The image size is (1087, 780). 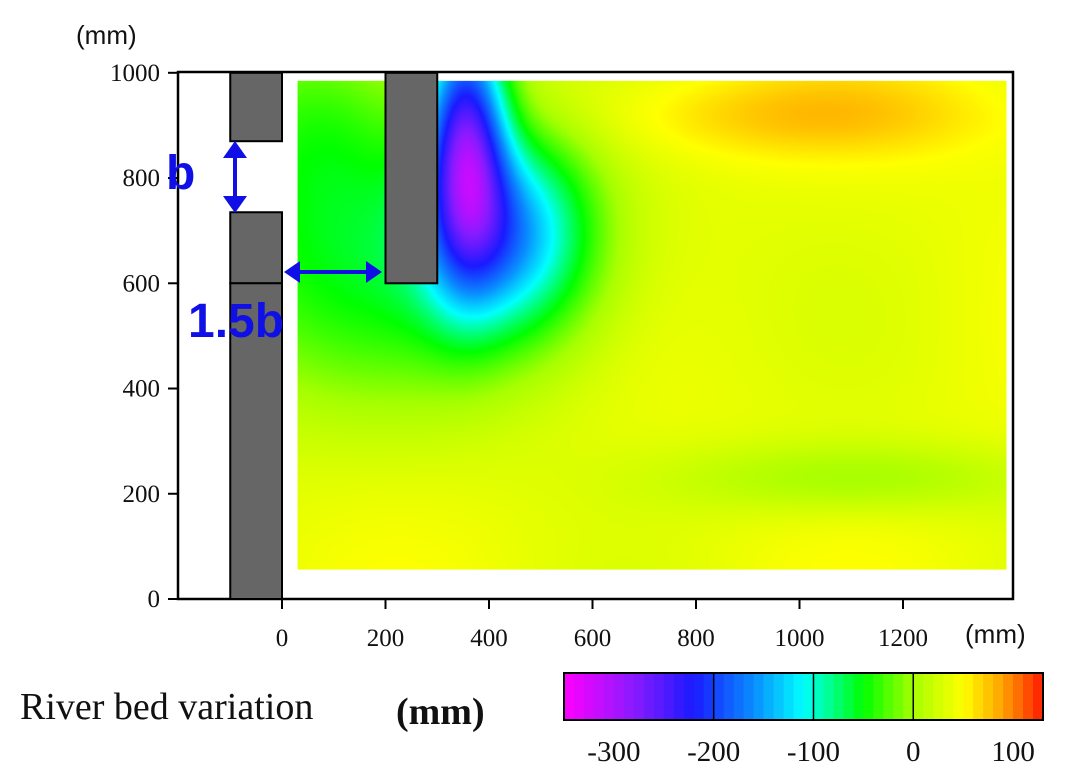 What do you see at coordinates (206, 177) in the screenshot?
I see `annotation-b: b` at bounding box center [206, 177].